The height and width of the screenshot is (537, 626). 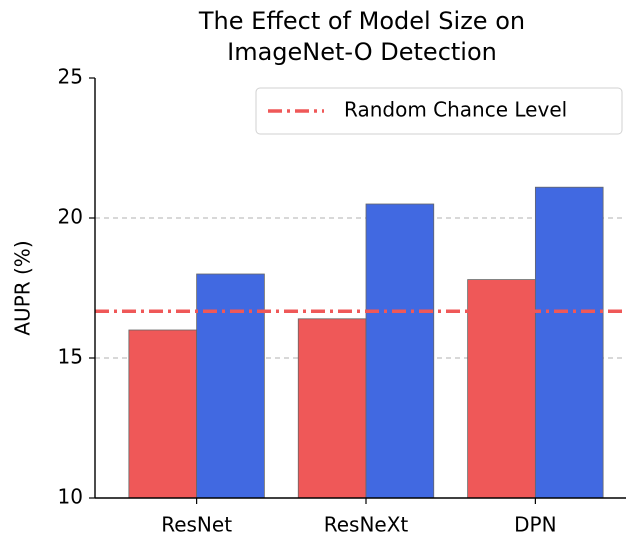 I want to click on x-tick-label: DPN, so click(x=535, y=525).